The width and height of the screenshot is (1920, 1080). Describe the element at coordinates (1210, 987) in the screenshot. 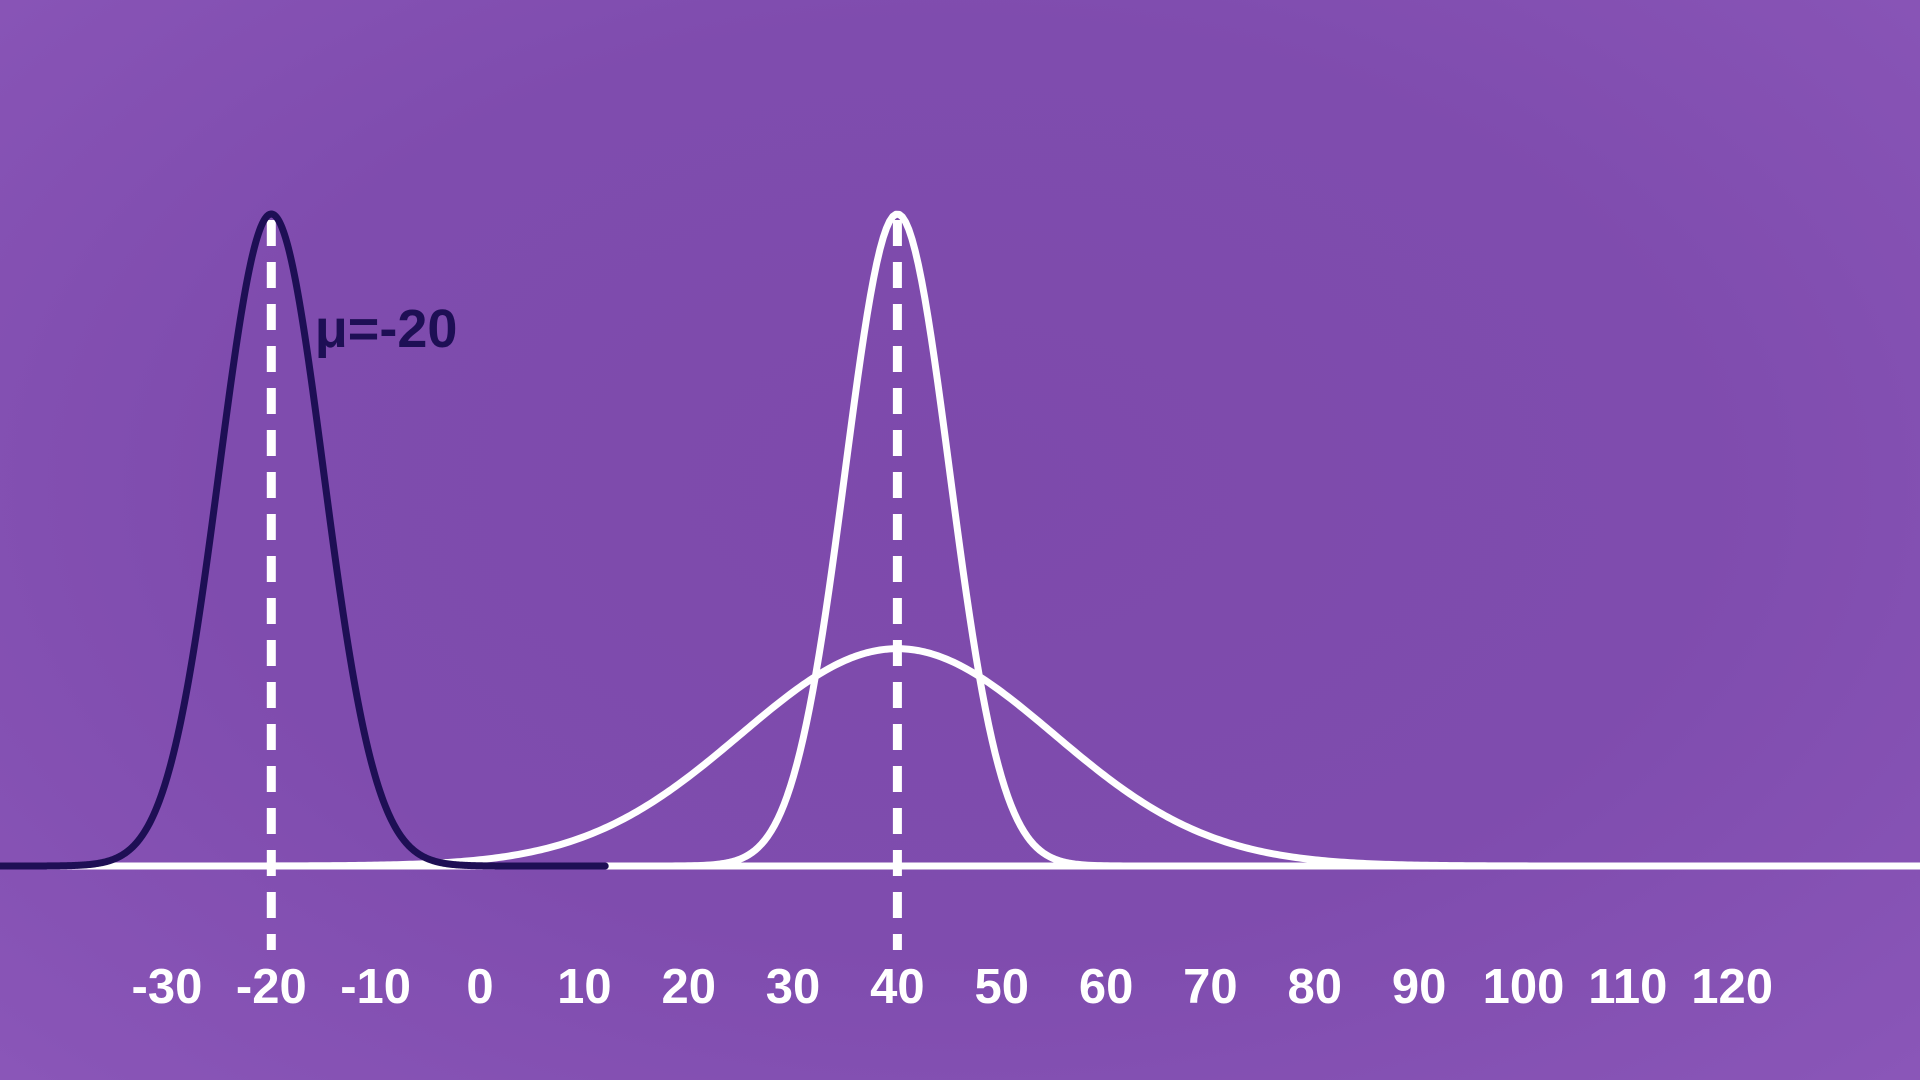

I see `x-tick-label: 70` at that location.